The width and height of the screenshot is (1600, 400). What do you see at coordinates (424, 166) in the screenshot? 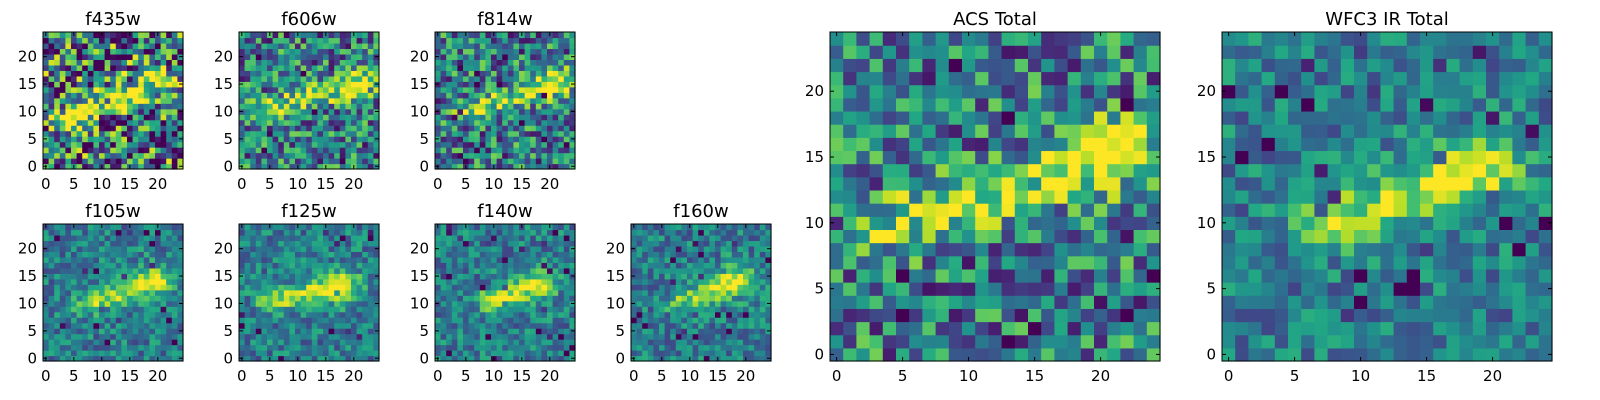
I see `y-tick-label: 0` at bounding box center [424, 166].